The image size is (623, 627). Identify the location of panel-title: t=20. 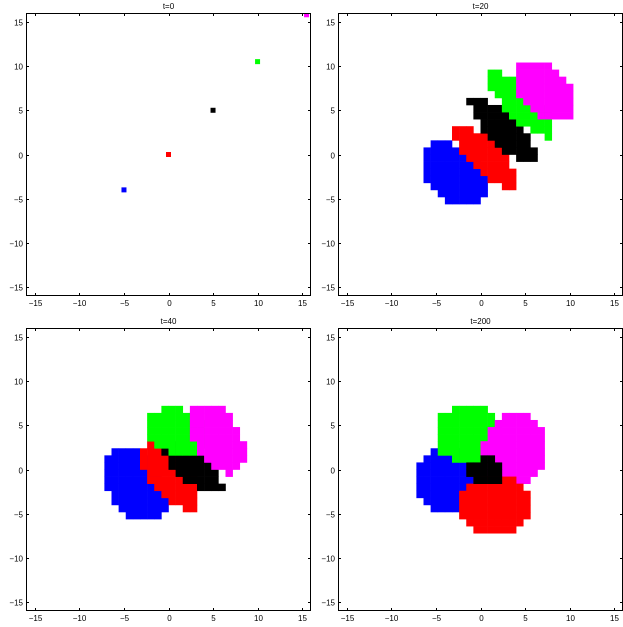
(481, 6).